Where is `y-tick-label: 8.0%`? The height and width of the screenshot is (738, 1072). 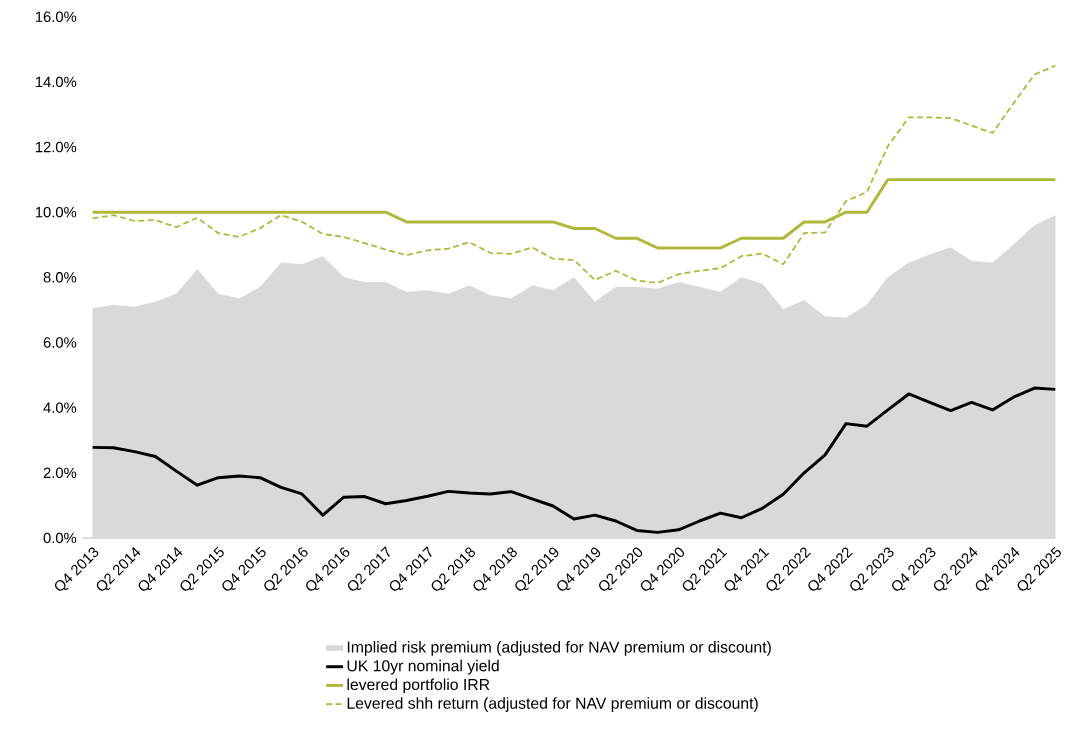
y-tick-label: 8.0% is located at coordinates (60, 277).